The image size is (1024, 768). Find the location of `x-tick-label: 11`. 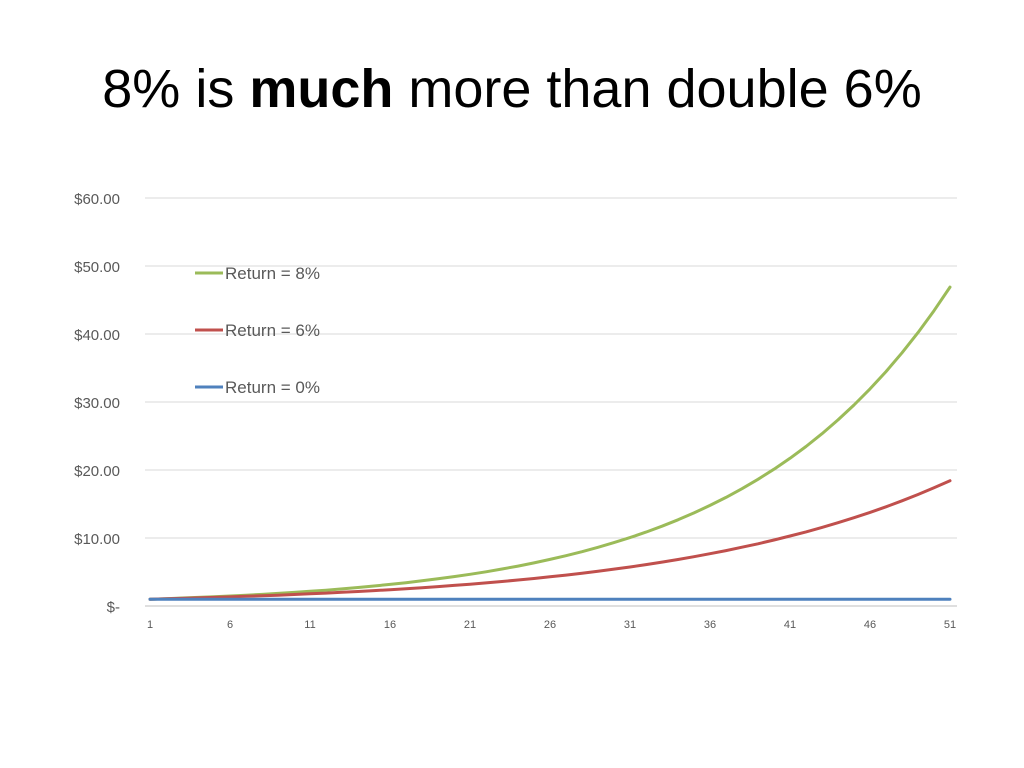

x-tick-label: 11 is located at coordinates (309, 625).